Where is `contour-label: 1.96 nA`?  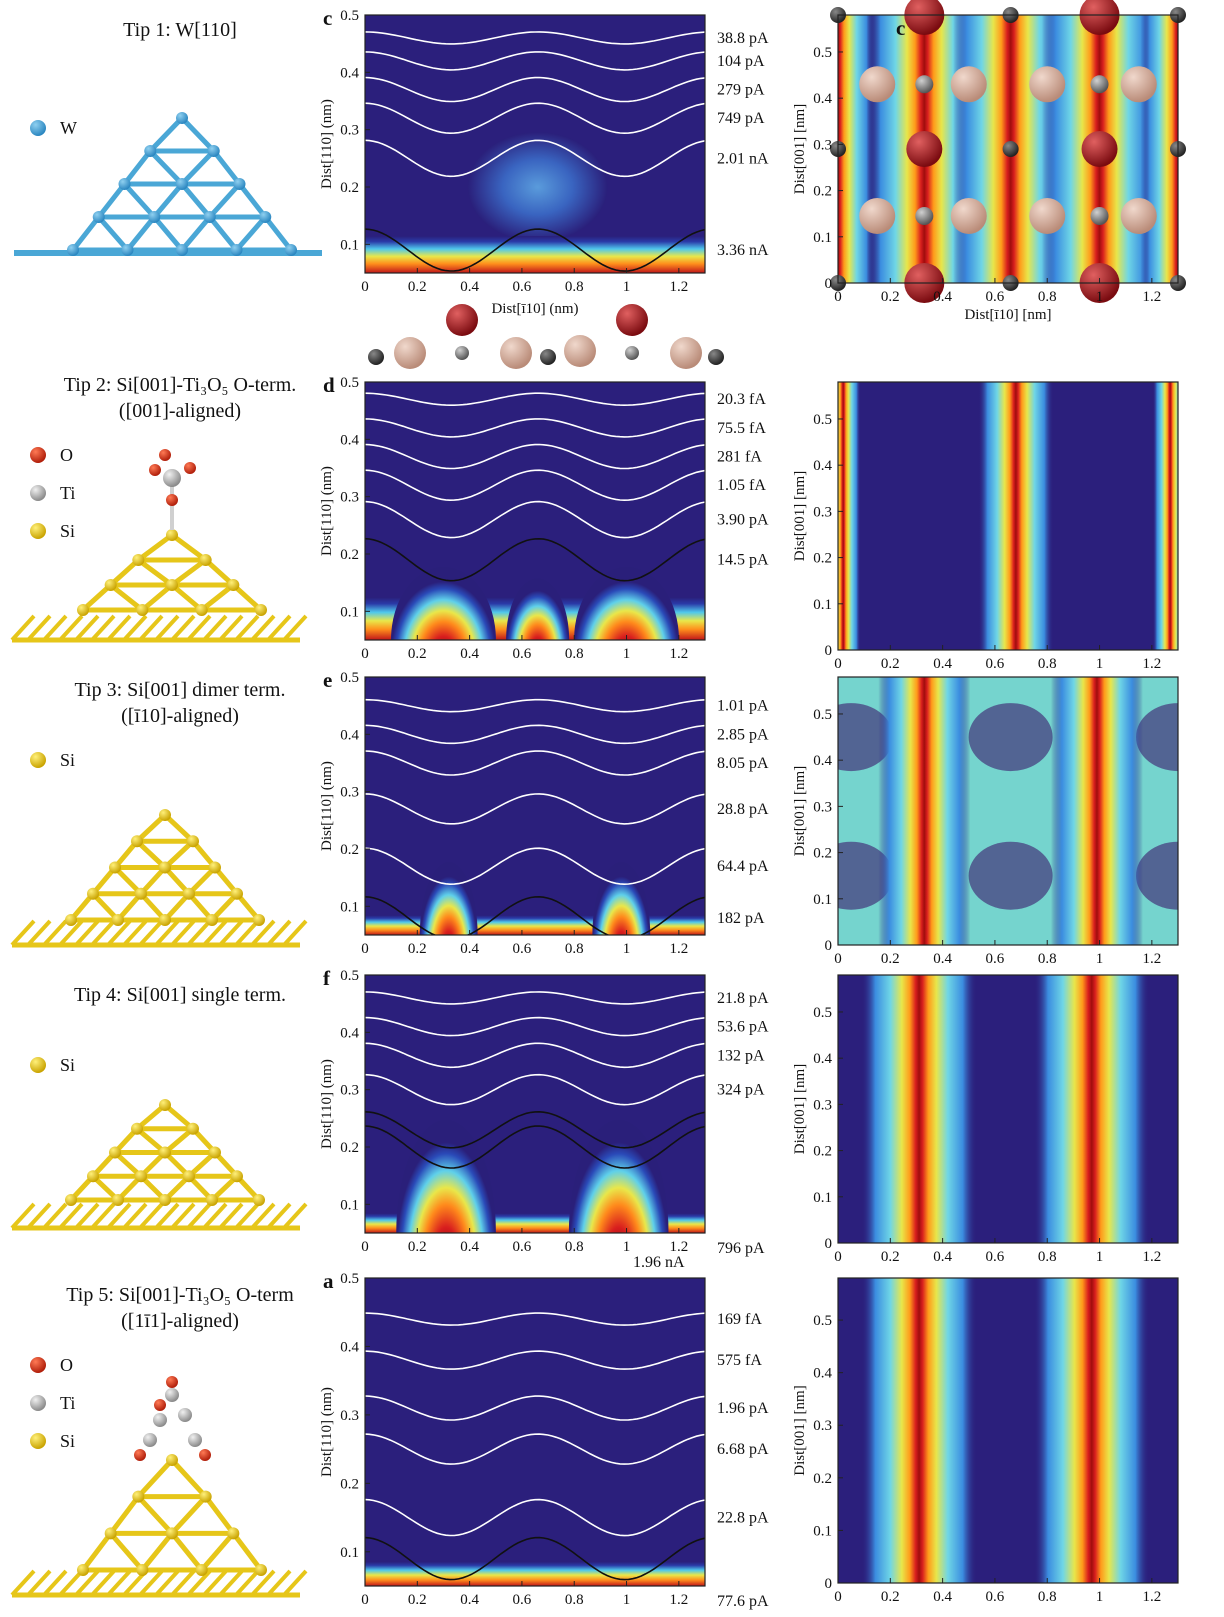 contour-label: 1.96 nA is located at coordinates (659, 1262).